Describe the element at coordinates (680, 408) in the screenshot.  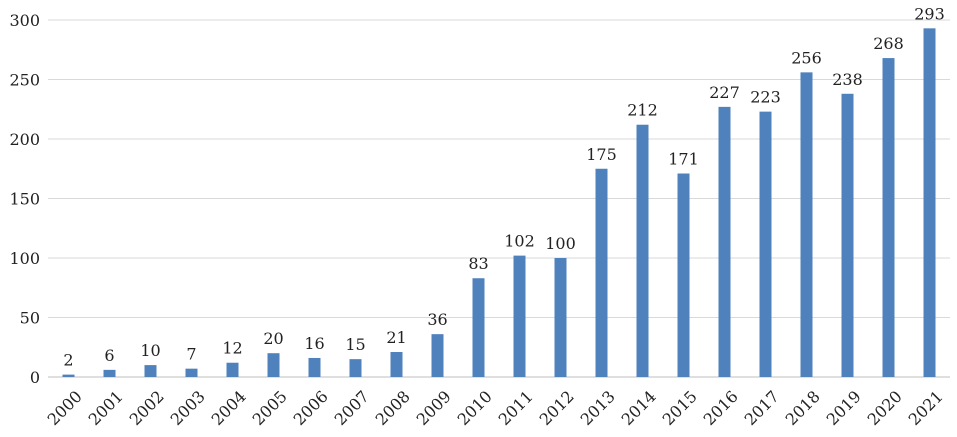
I see `x-tick-label: 2015` at that location.